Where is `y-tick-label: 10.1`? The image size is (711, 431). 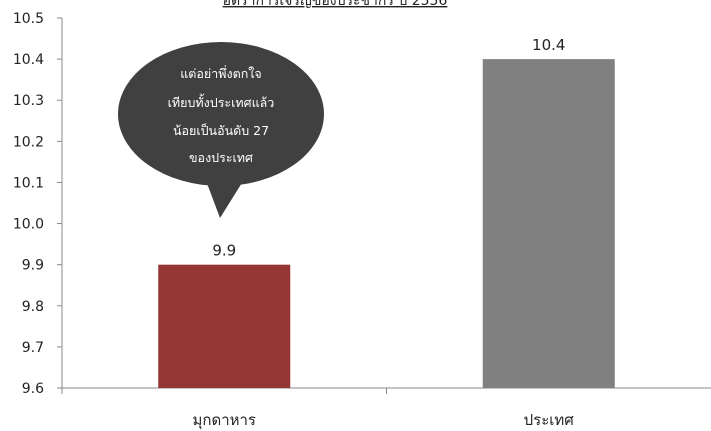 y-tick-label: 10.1 is located at coordinates (28, 183).